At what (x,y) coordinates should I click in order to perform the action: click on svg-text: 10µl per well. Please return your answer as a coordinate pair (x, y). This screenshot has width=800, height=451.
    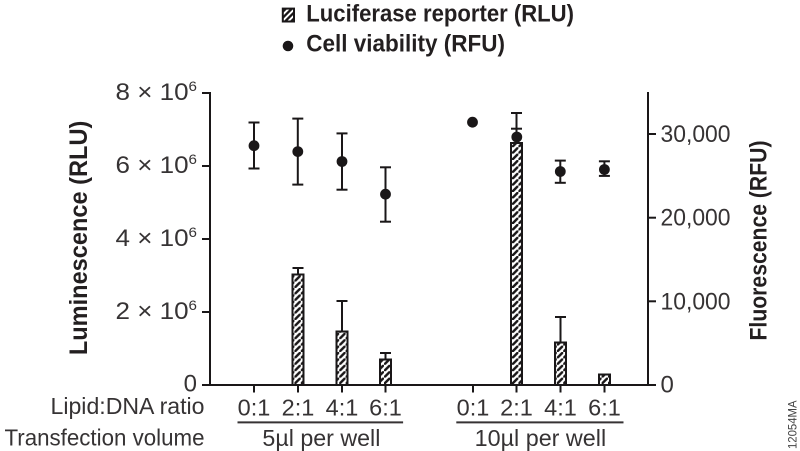
    Looking at the image, I should click on (541, 438).